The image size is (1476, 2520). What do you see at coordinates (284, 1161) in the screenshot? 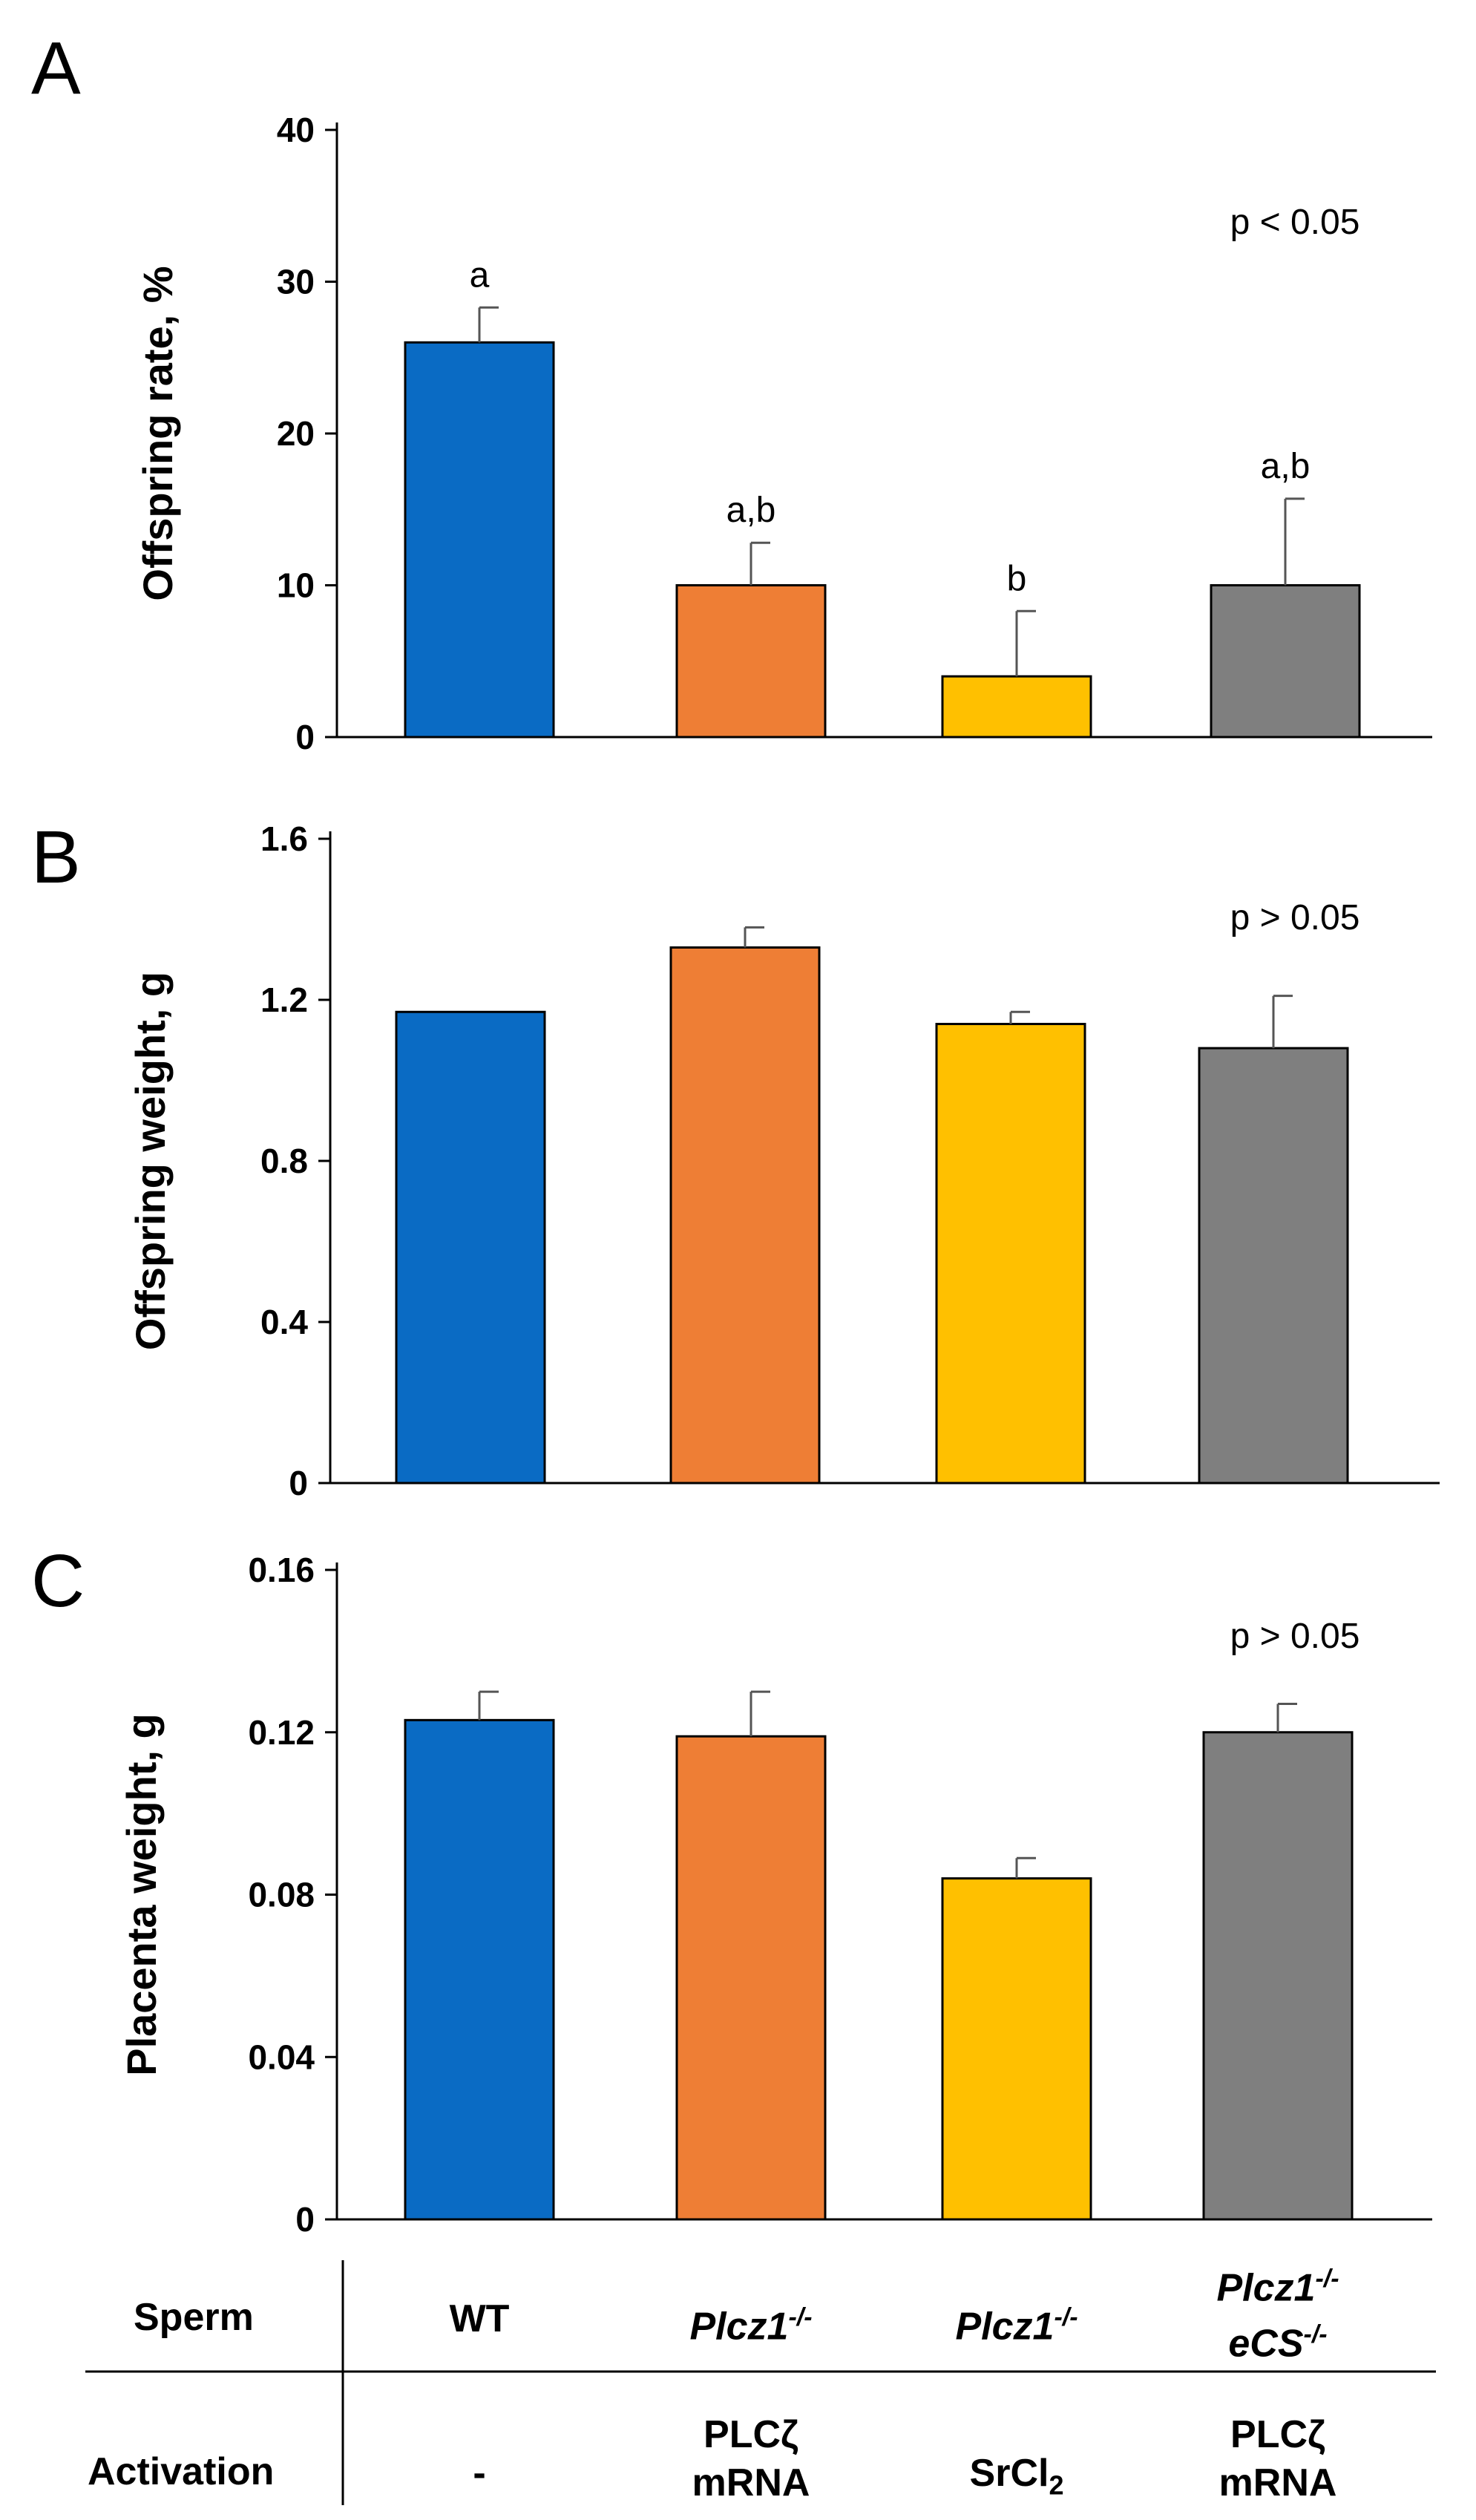
I see `y-tick-label-b-2: 0.8` at bounding box center [284, 1161].